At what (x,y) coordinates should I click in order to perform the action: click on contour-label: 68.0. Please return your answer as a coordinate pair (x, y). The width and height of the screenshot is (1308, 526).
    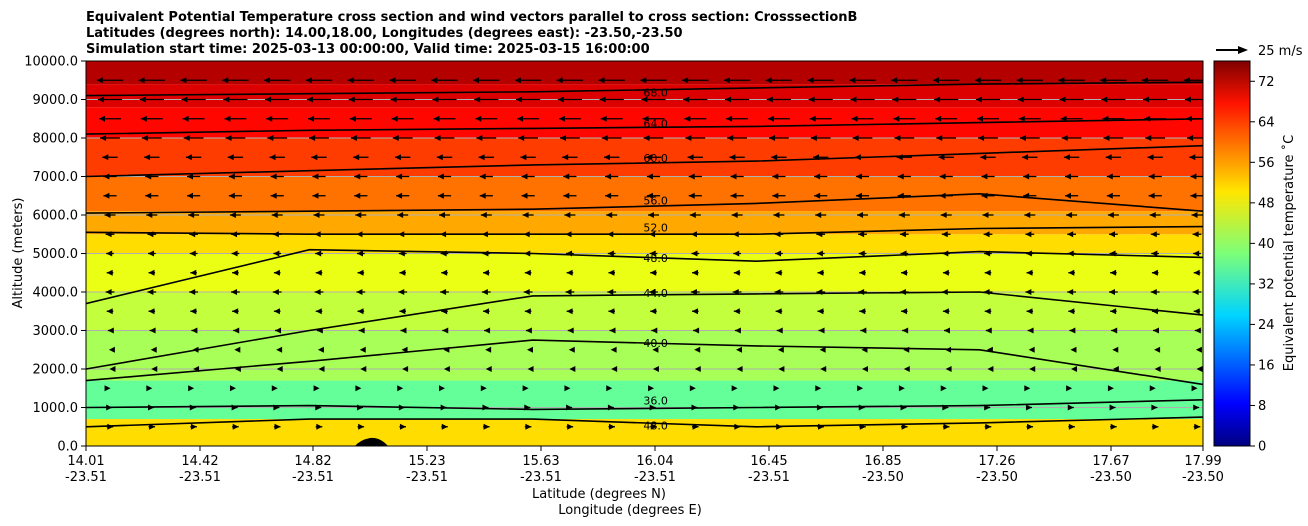
    Looking at the image, I should click on (655, 93).